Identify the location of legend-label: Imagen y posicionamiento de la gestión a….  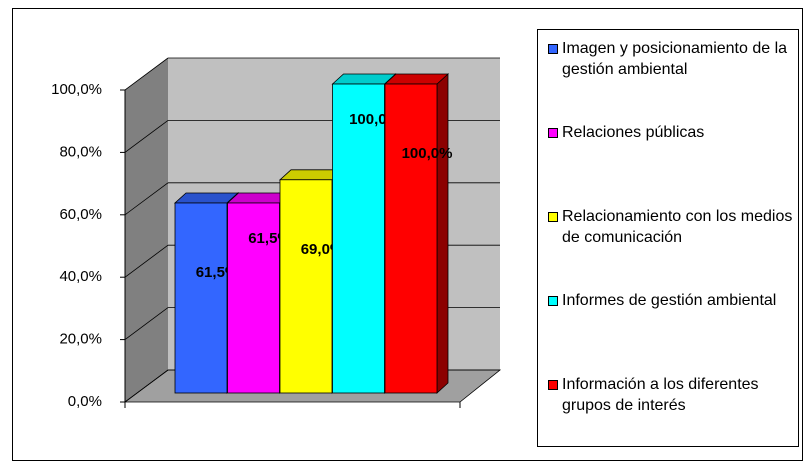
(675, 59).